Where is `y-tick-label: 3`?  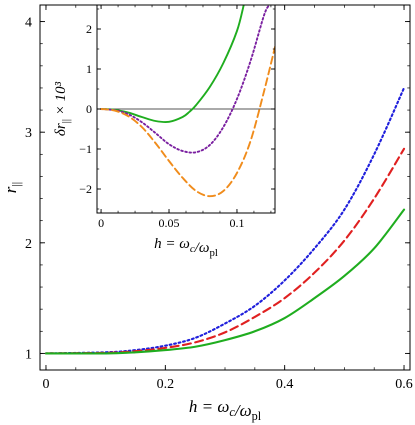 y-tick-label: 3 is located at coordinates (28, 133).